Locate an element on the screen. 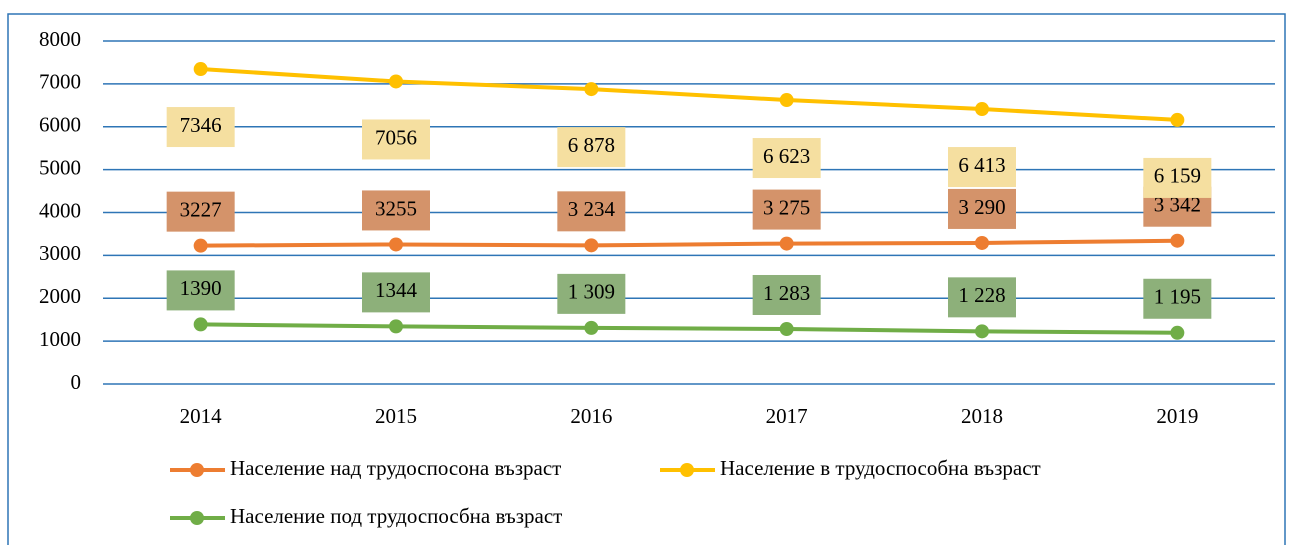 The height and width of the screenshot is (545, 1292). x-tick-label: 2014 is located at coordinates (201, 416).